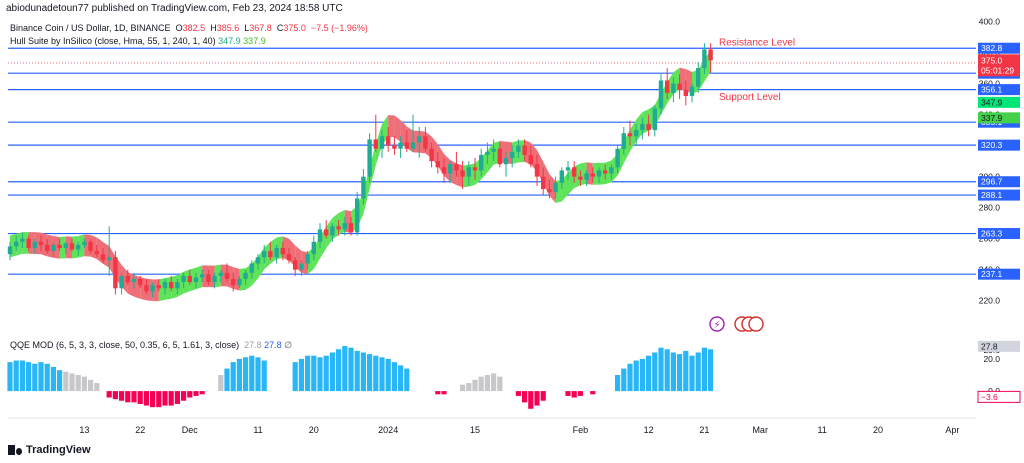 The height and width of the screenshot is (463, 1024). What do you see at coordinates (90, 28) in the screenshot?
I see `symbol-title: Binance Coin / US Dollar, 1D, BINANCE` at bounding box center [90, 28].